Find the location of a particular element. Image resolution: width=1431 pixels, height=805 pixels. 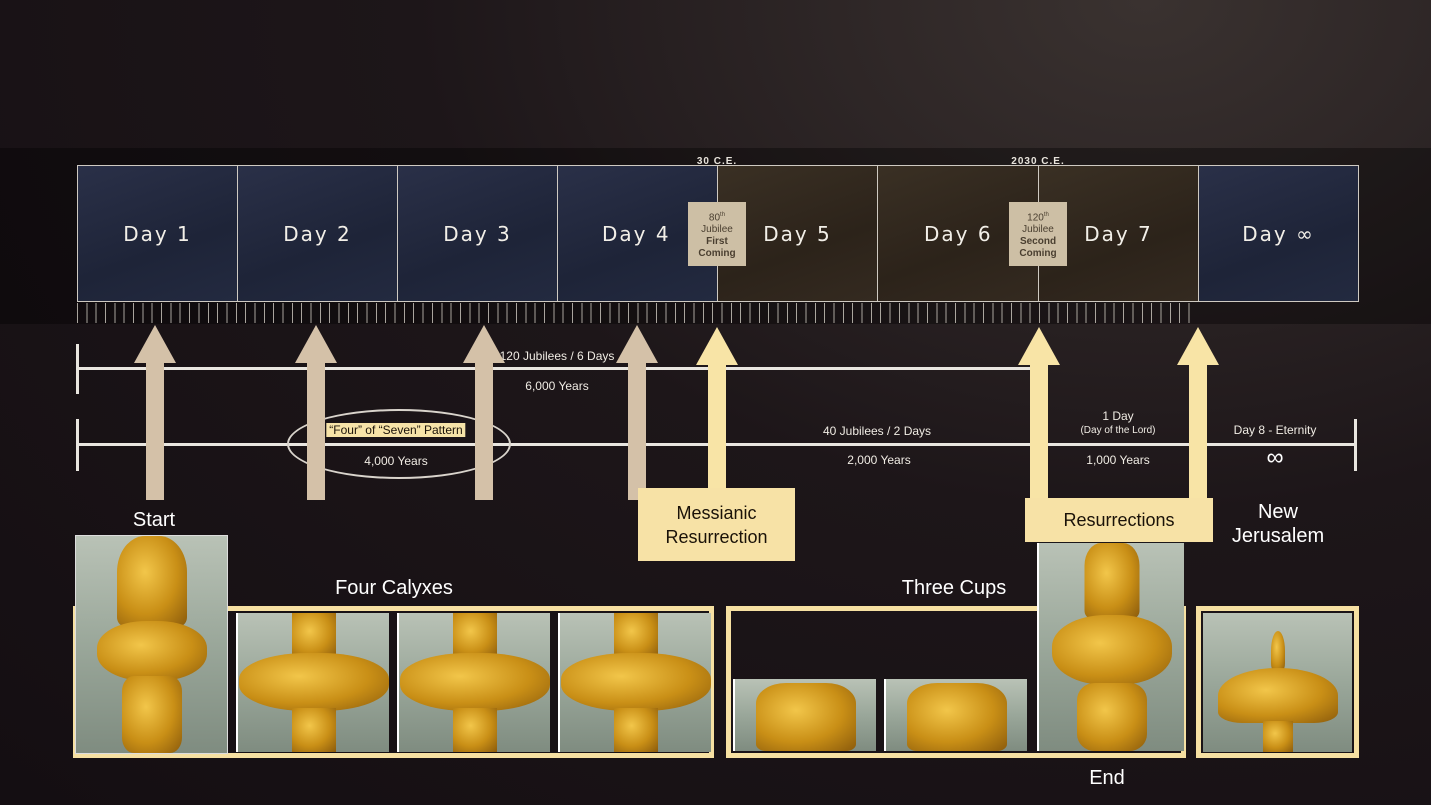

infinity-symbol: ∞ is located at coordinates (1275, 457).